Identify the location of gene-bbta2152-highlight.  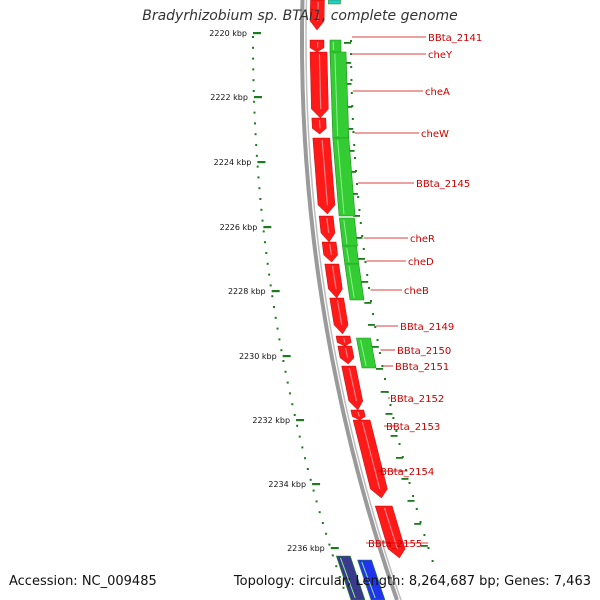
(353, 384).